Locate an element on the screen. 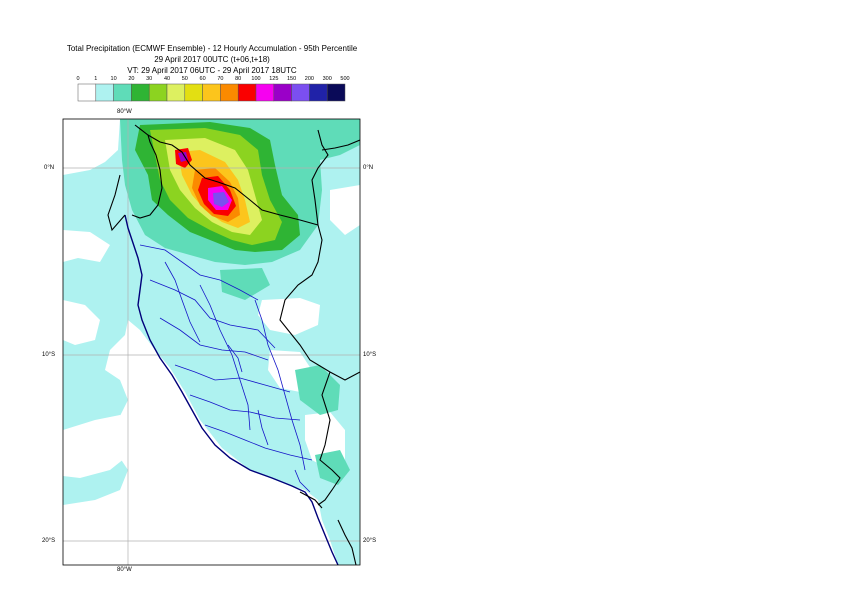 Image resolution: width=842 pixels, height=596 pixels. admin-borders is located at coordinates (226, 368).